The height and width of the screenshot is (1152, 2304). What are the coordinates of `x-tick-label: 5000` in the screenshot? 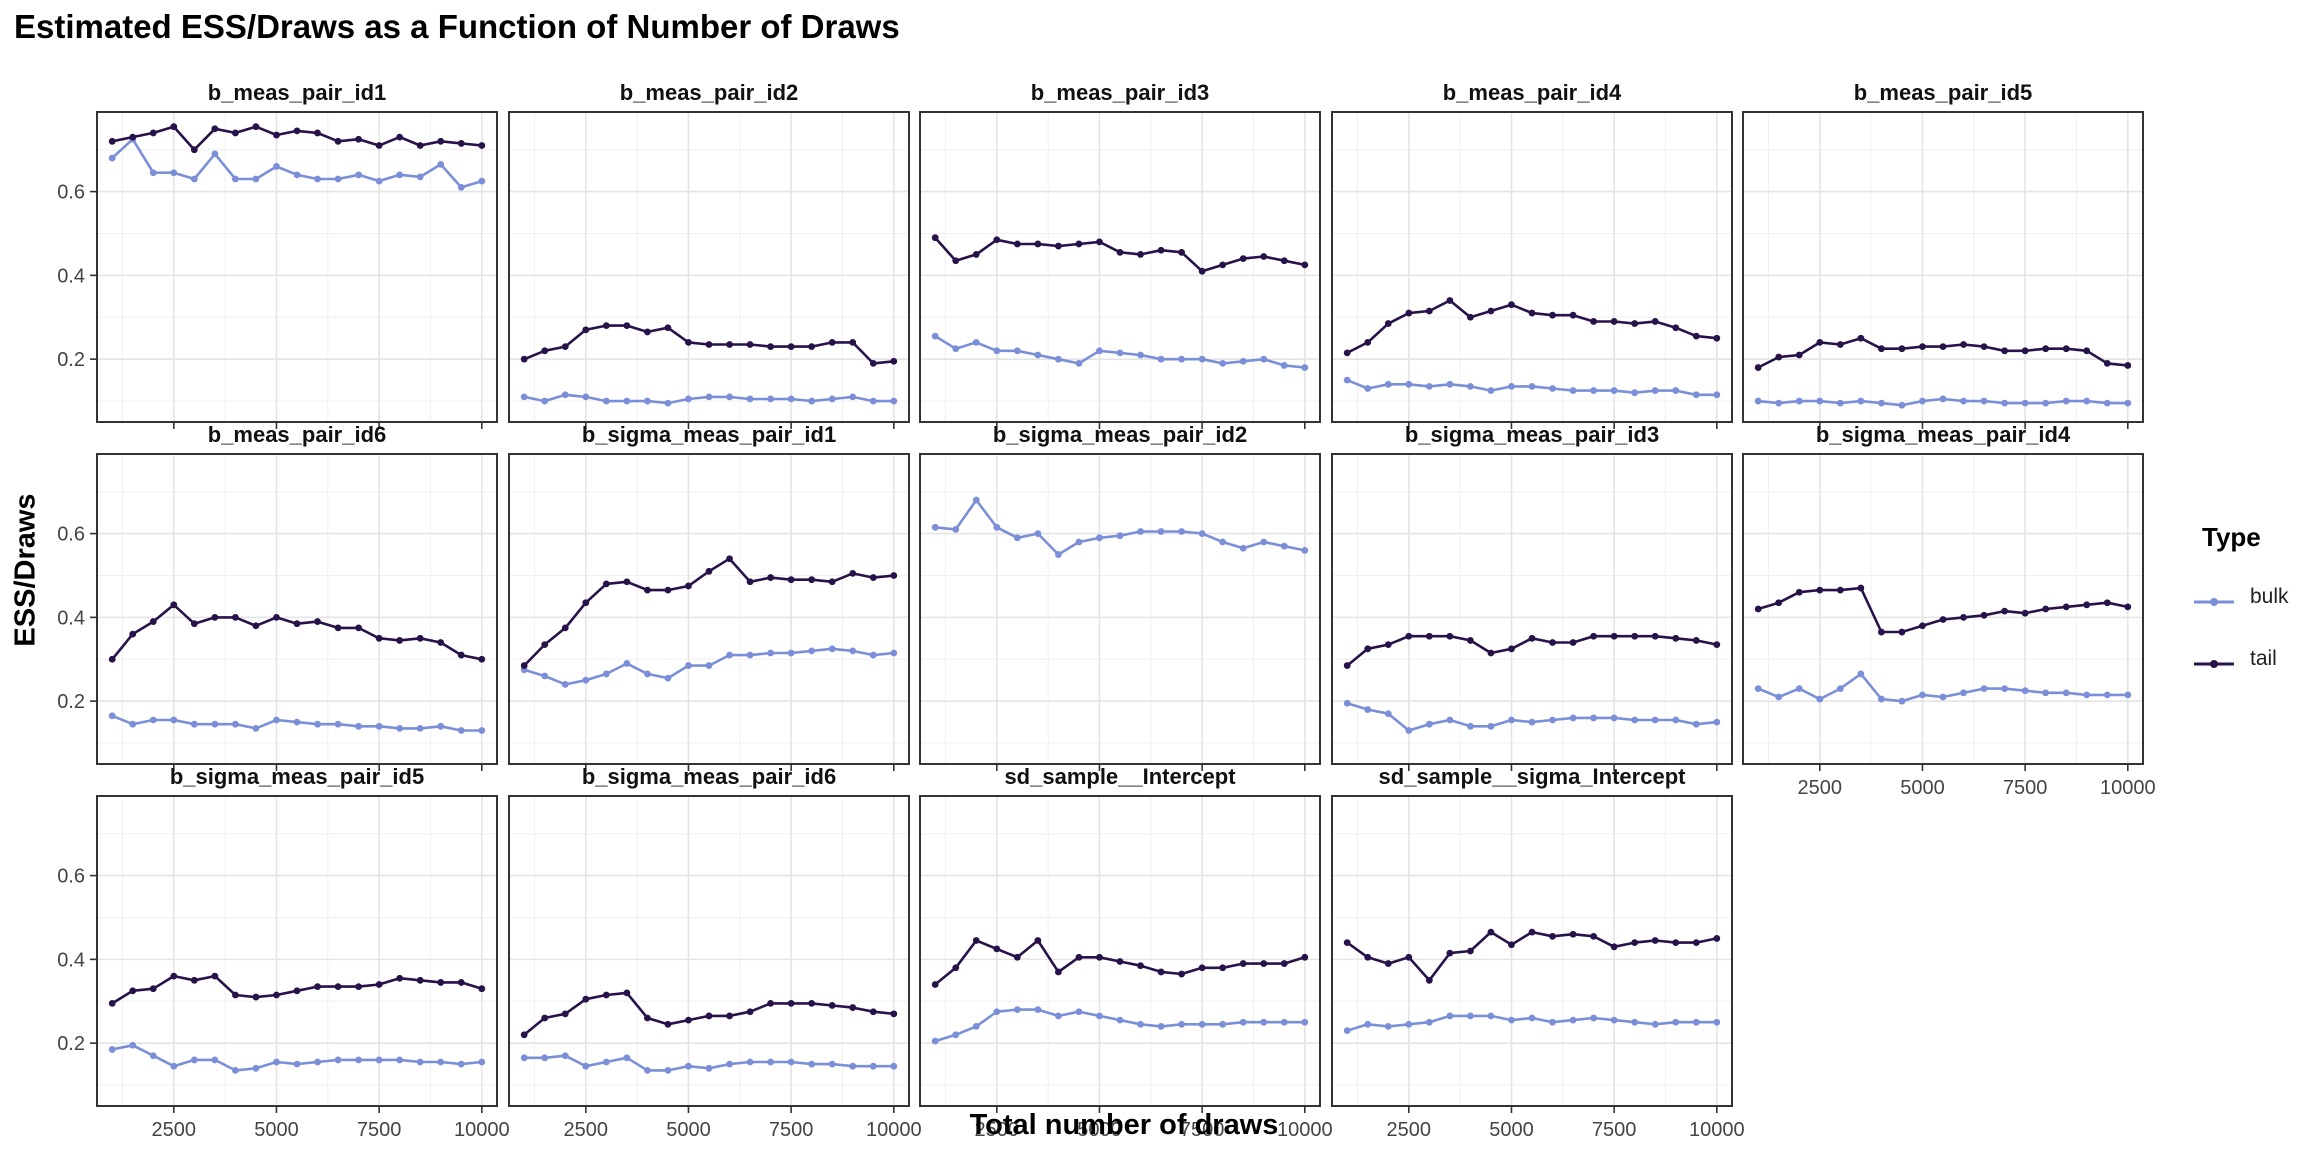 It's located at (1511, 1130).